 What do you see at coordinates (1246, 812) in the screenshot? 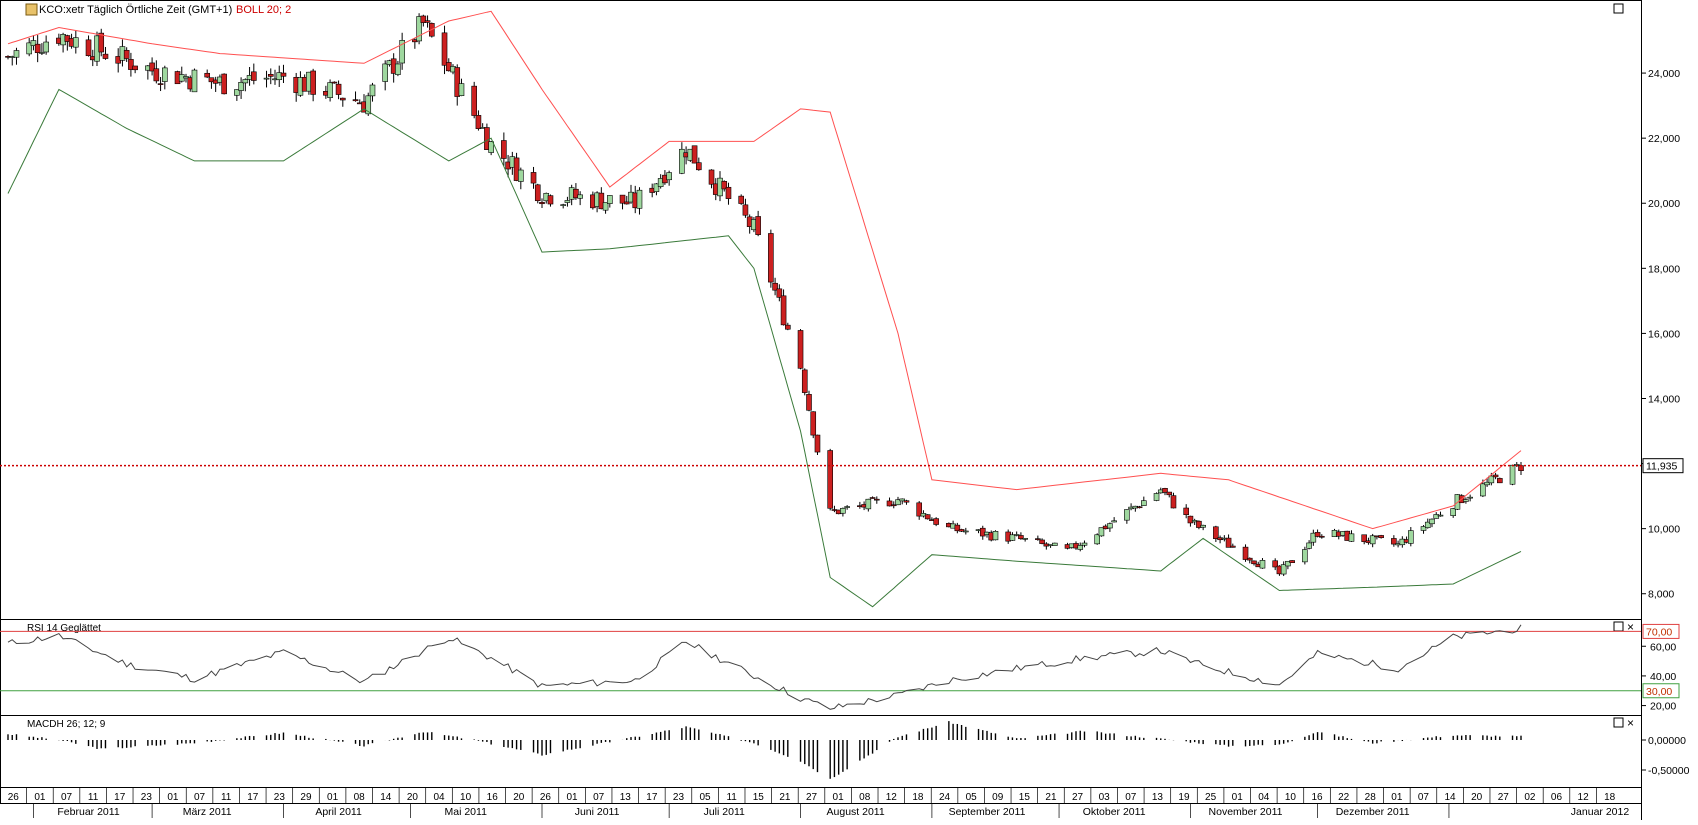
I see `month-label: November 2011` at bounding box center [1246, 812].